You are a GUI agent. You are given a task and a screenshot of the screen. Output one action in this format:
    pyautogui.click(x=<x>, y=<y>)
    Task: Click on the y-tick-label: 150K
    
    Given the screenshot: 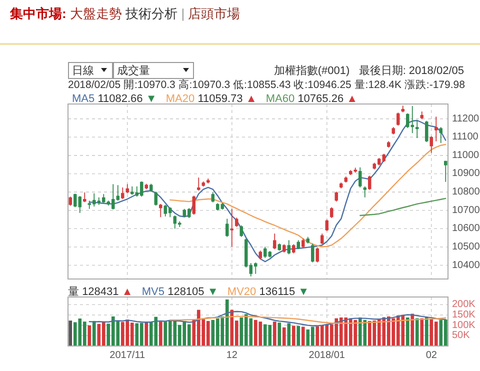 What is the action you would take?
    pyautogui.click(x=464, y=314)
    